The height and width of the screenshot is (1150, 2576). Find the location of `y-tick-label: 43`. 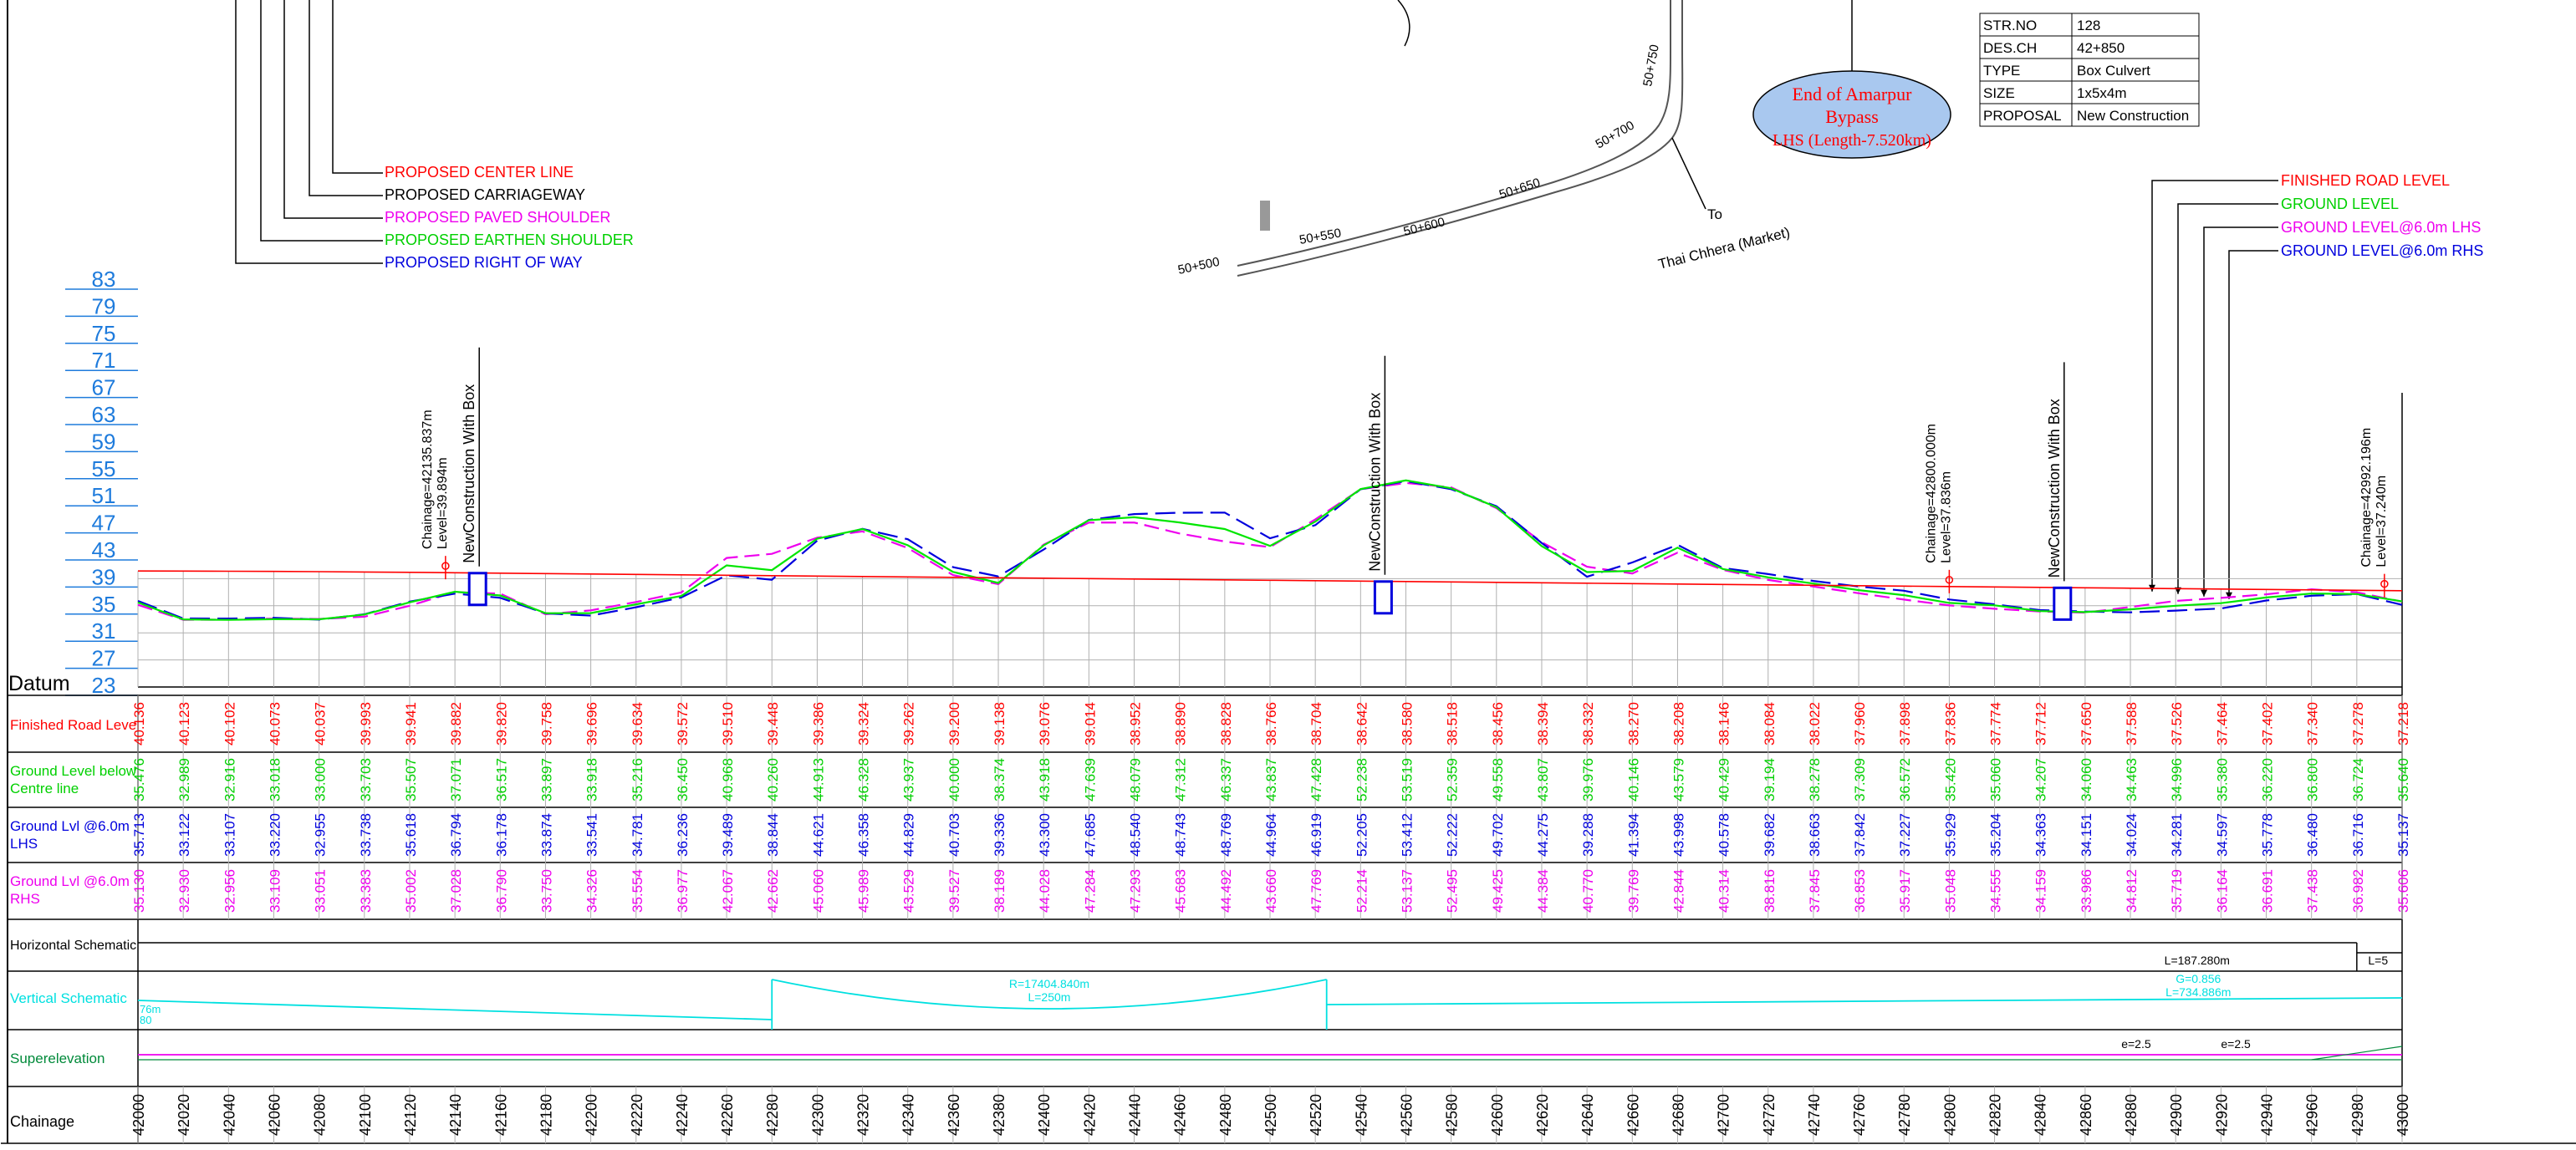

y-tick-label: 43 is located at coordinates (104, 549).